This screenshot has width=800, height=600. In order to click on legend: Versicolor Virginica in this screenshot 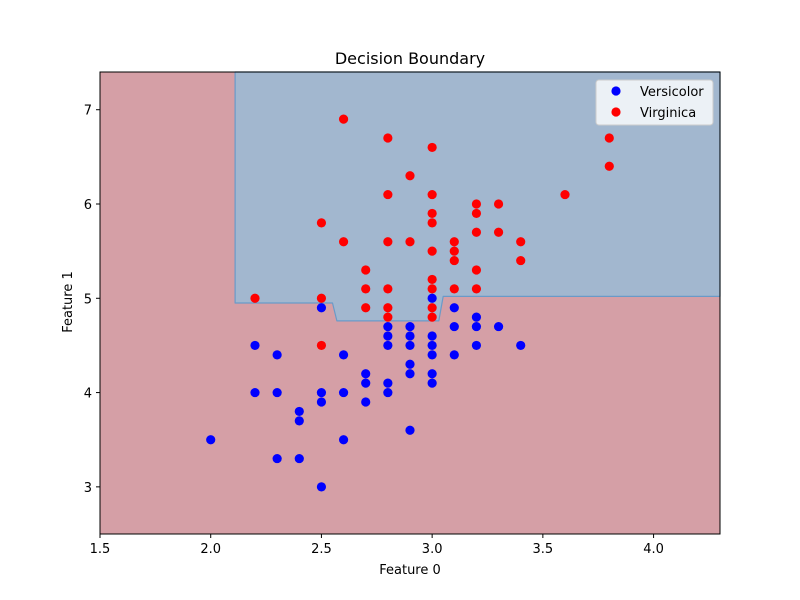, I will do `click(654, 102)`.